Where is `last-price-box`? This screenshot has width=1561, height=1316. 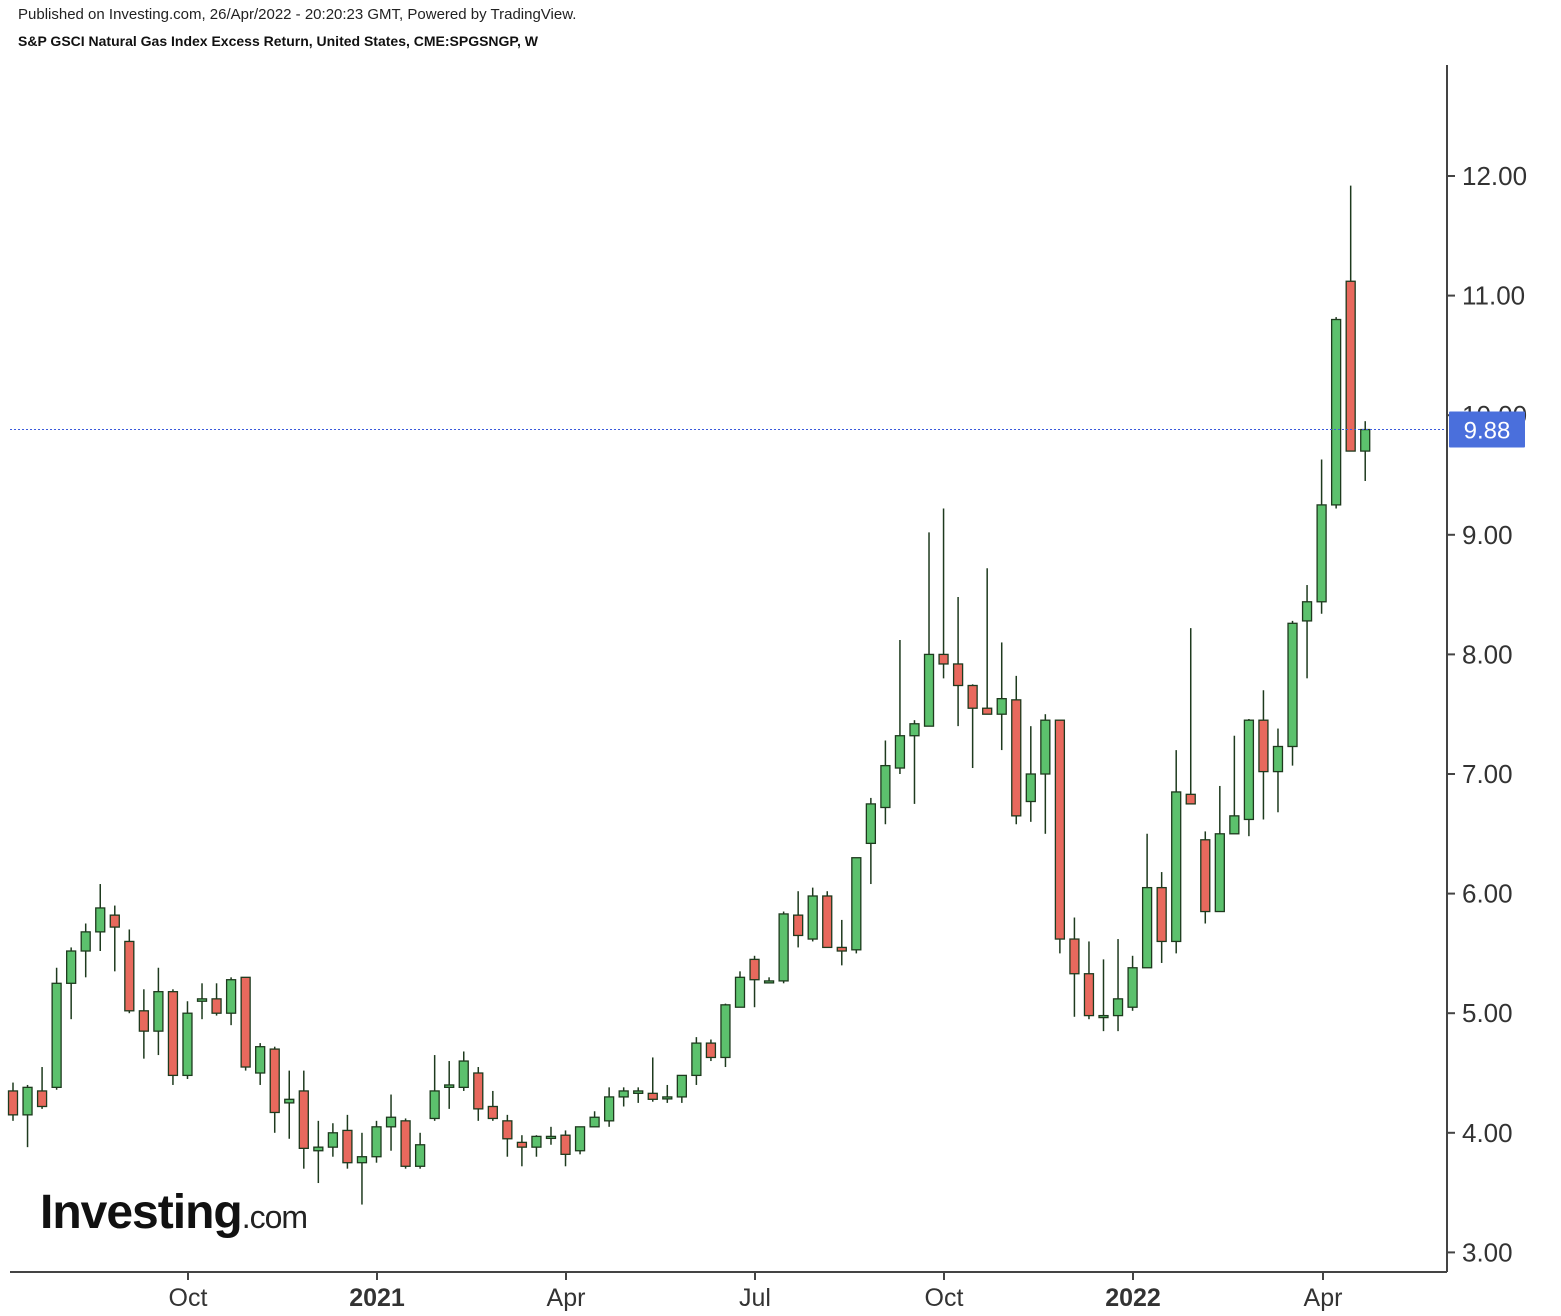
last-price-box is located at coordinates (1487, 429).